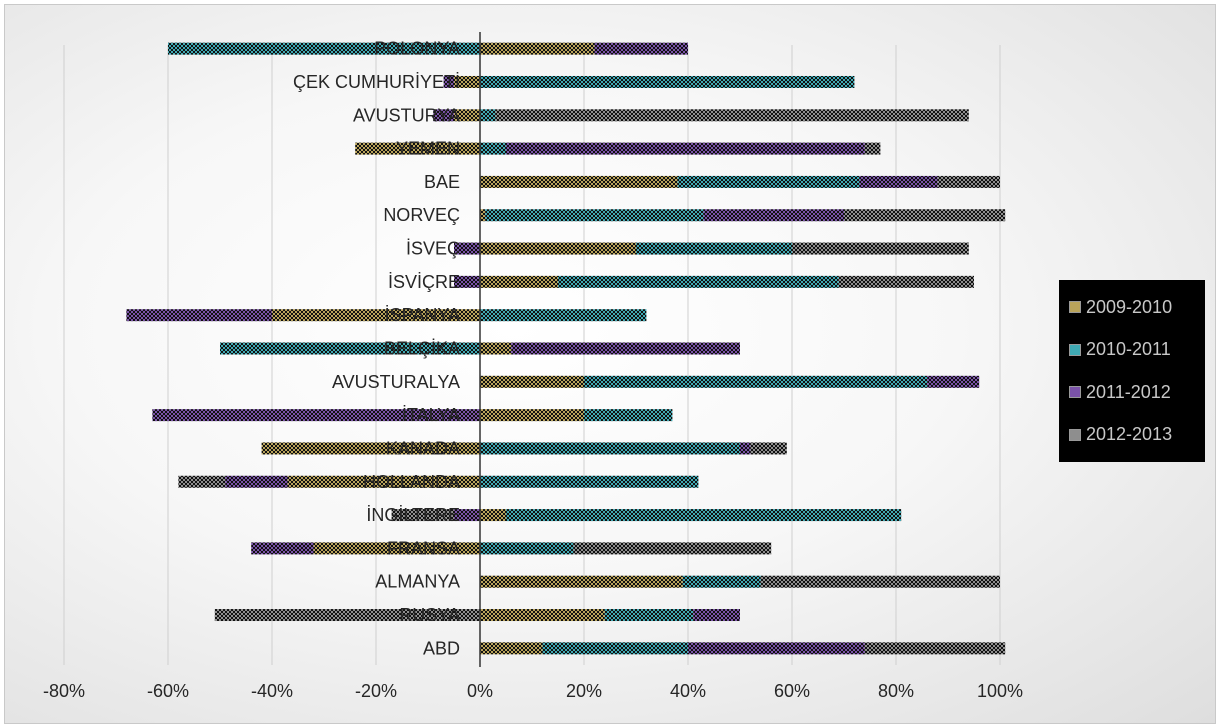 Image resolution: width=1218 pixels, height=726 pixels. Describe the element at coordinates (428, 149) in the screenshot. I see `category-label: YEMEN` at that location.